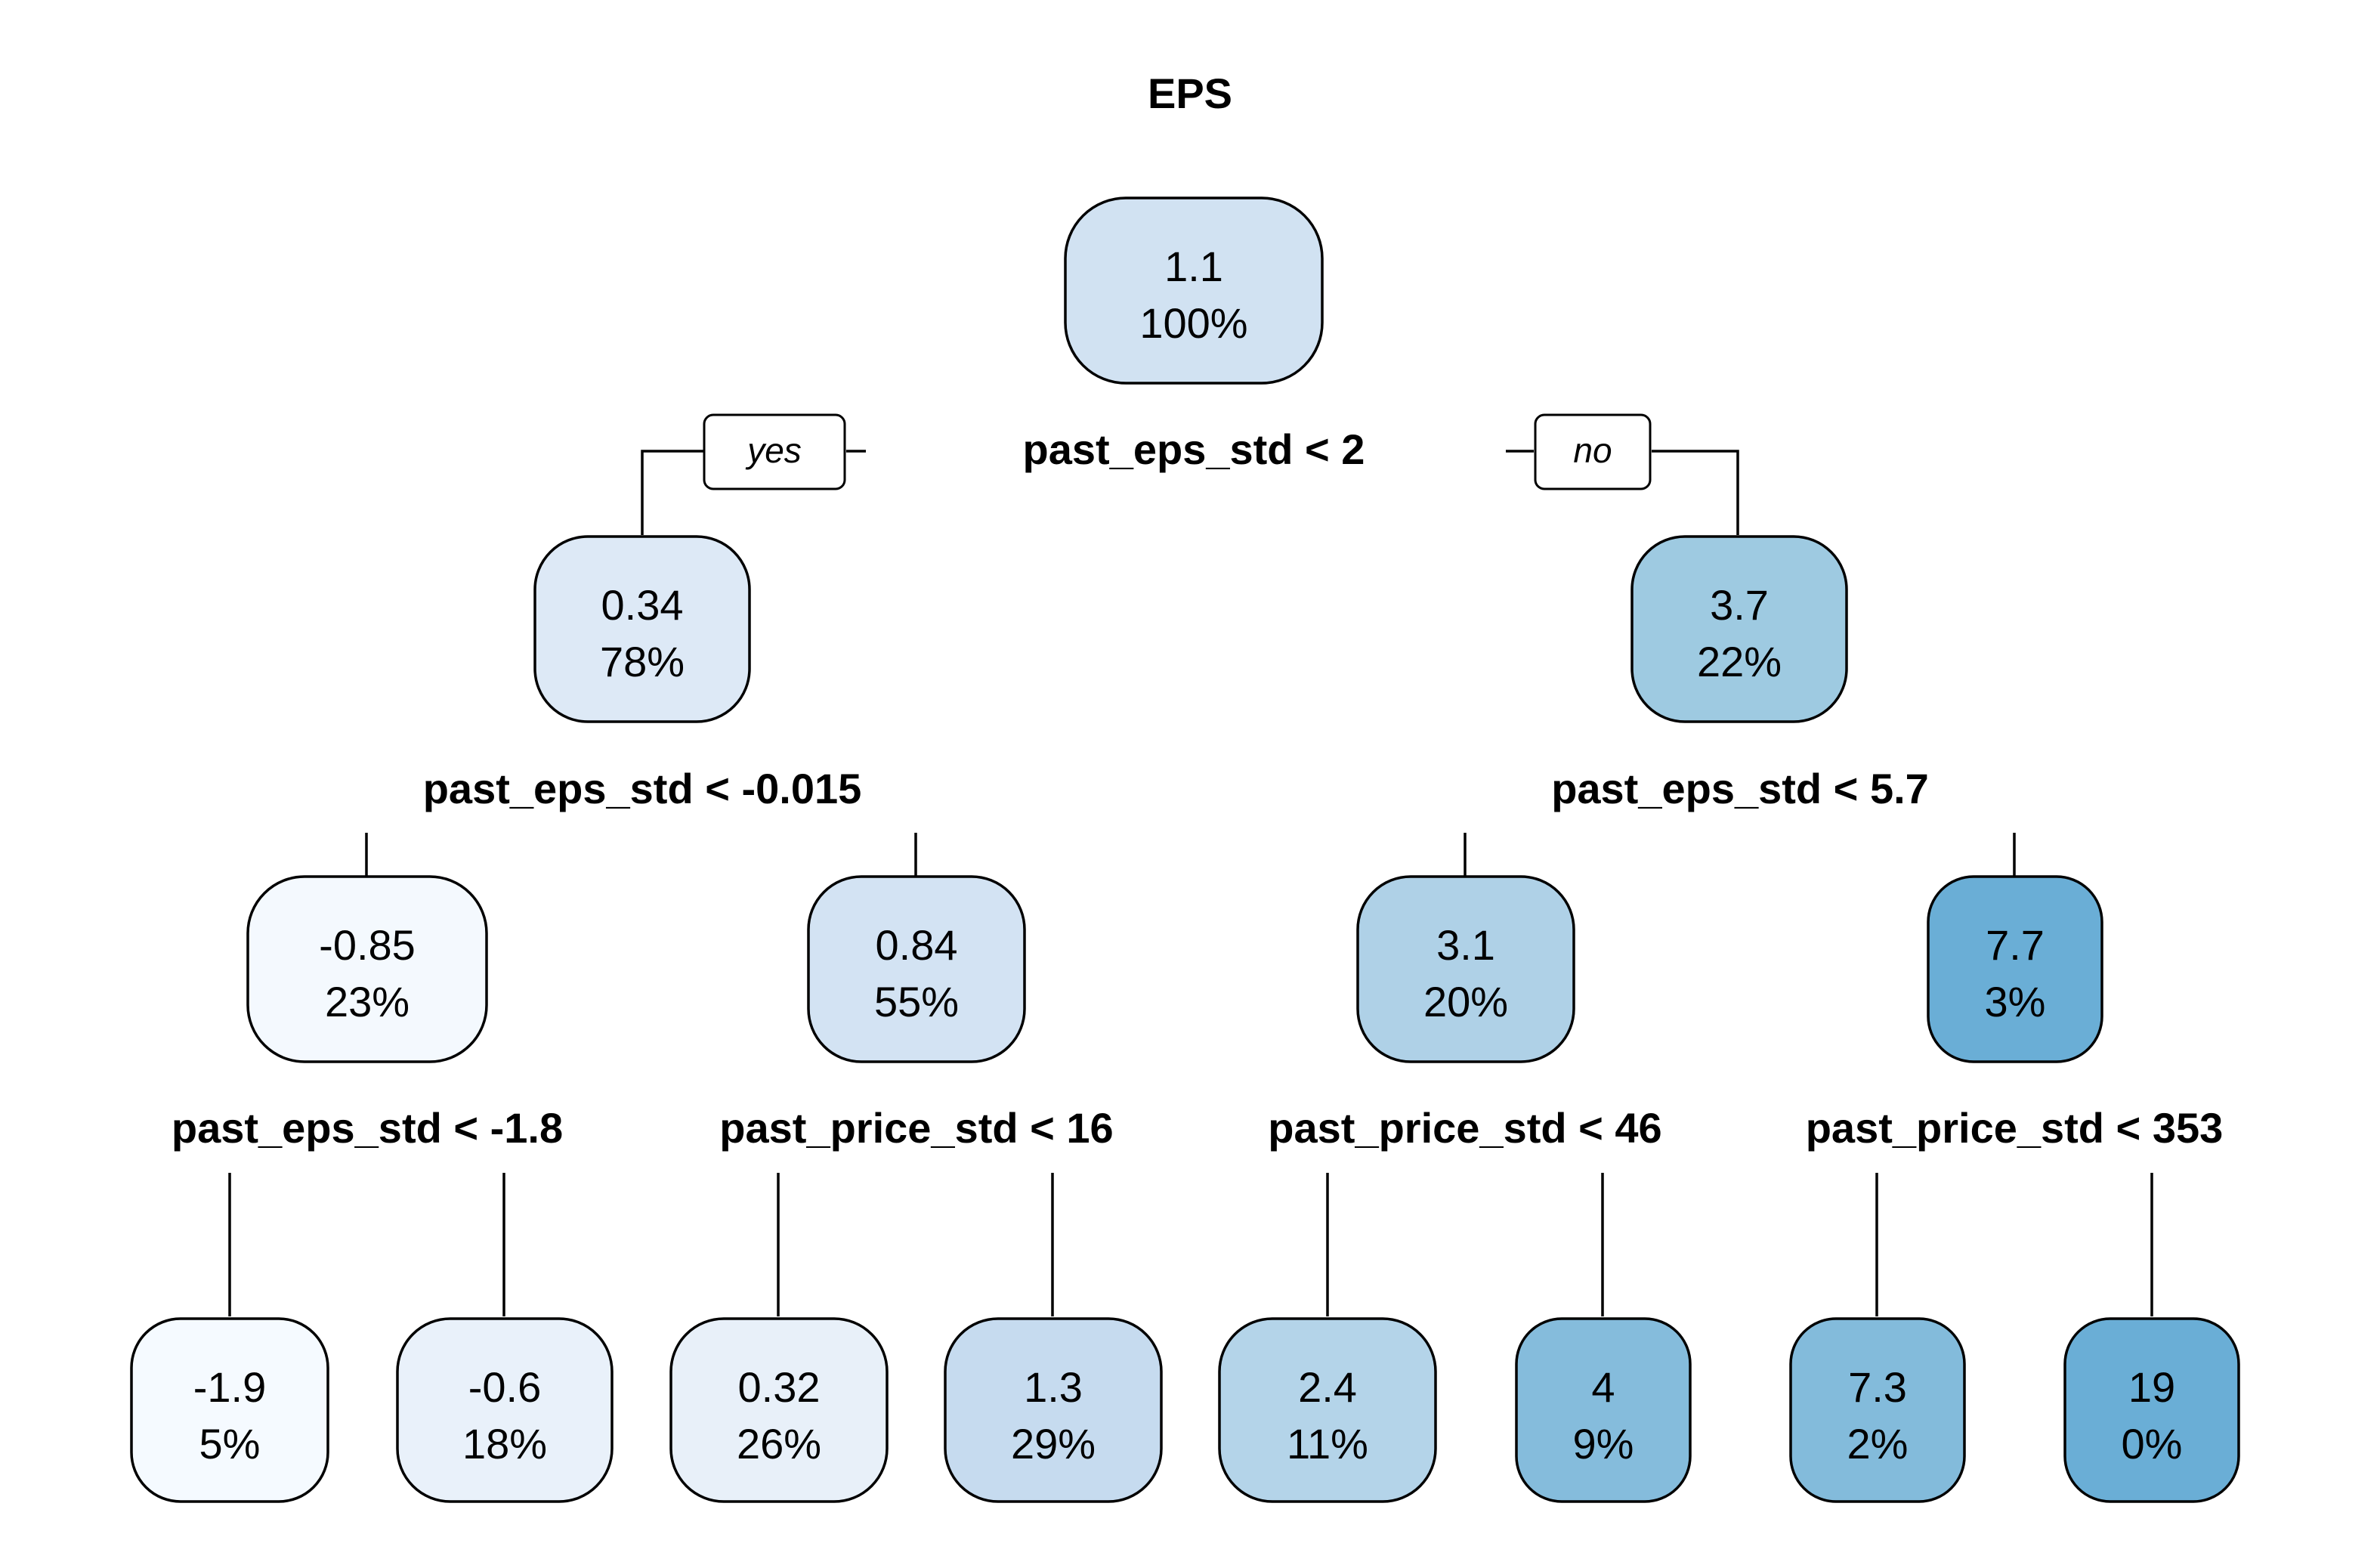 The width and height of the screenshot is (2380, 1562). Describe the element at coordinates (505, 1387) in the screenshot. I see `node-value: -0.6` at that location.